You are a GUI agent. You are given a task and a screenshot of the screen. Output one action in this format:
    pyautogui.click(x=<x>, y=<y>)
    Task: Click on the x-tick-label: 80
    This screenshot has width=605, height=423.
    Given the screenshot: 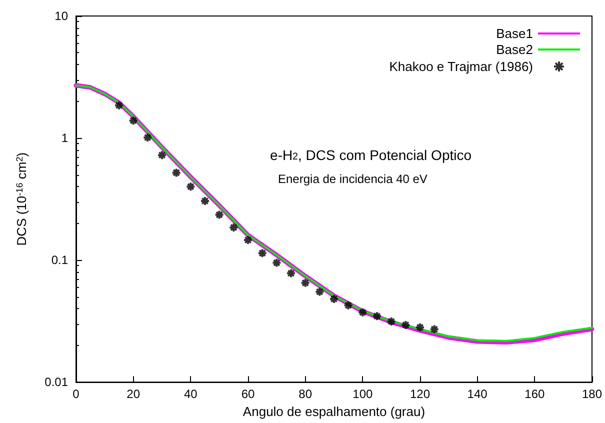 What is the action you would take?
    pyautogui.click(x=305, y=394)
    